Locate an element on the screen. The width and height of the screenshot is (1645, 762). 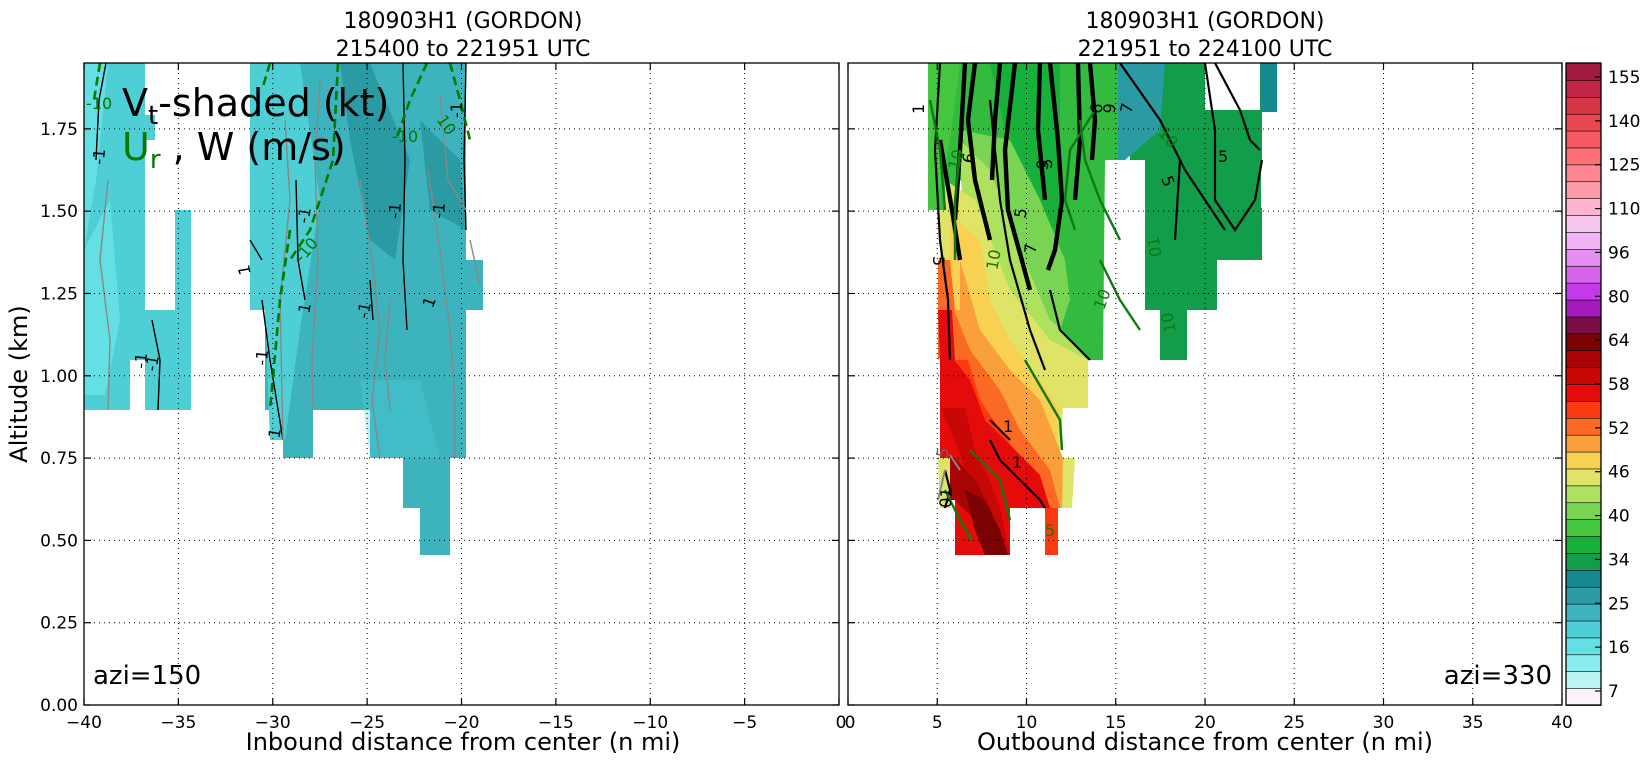
colorbar-tick-label: 140 is located at coordinates (1624, 122).